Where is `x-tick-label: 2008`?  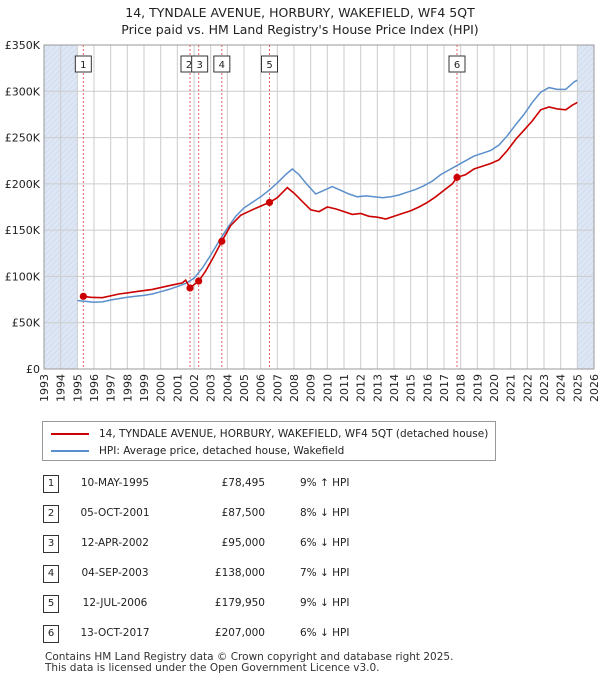
x-tick-label: 2008 is located at coordinates (294, 388).